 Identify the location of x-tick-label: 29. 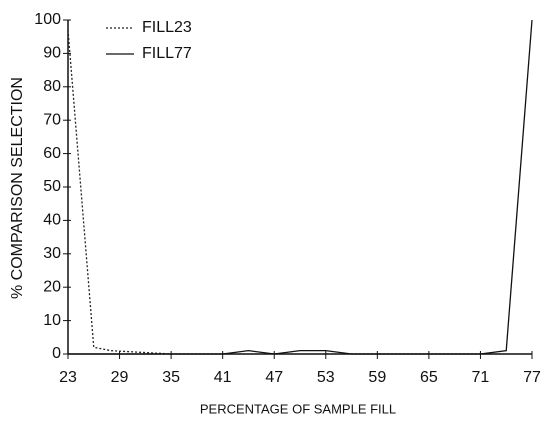
(120, 377).